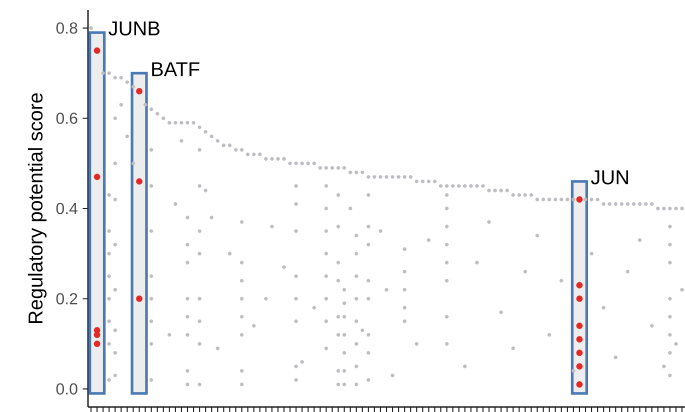 Image resolution: width=685 pixels, height=412 pixels. Describe the element at coordinates (67, 298) in the screenshot. I see `y-tick-label: 0.2` at that location.